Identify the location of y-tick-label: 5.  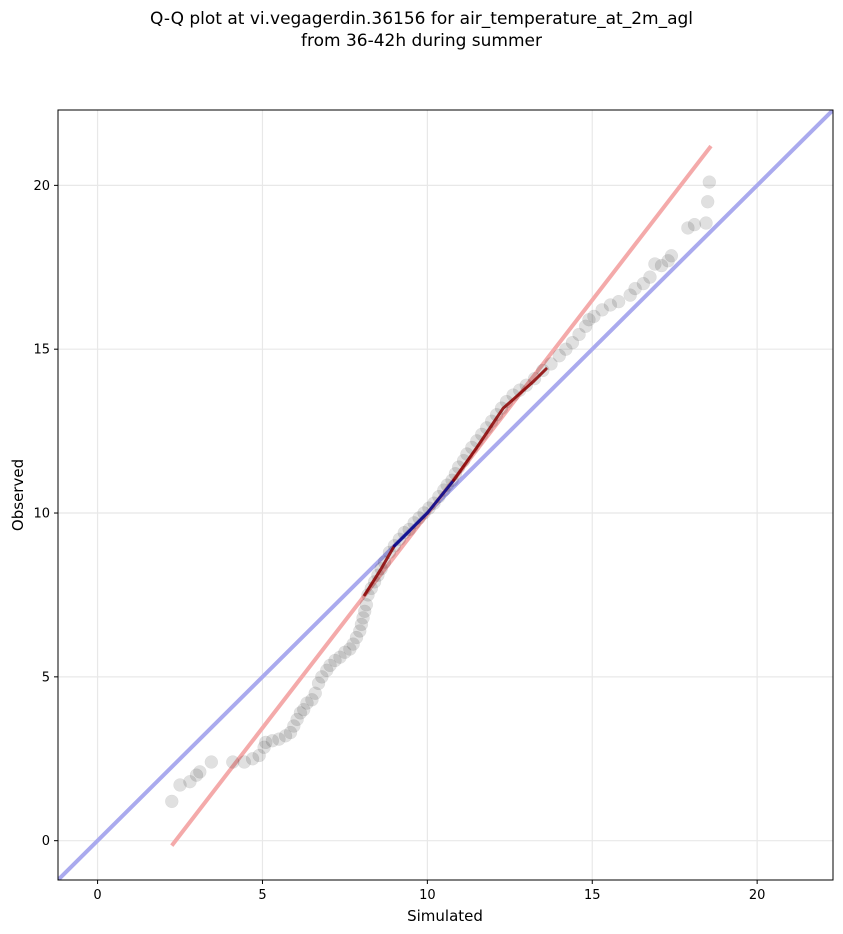
(46, 677).